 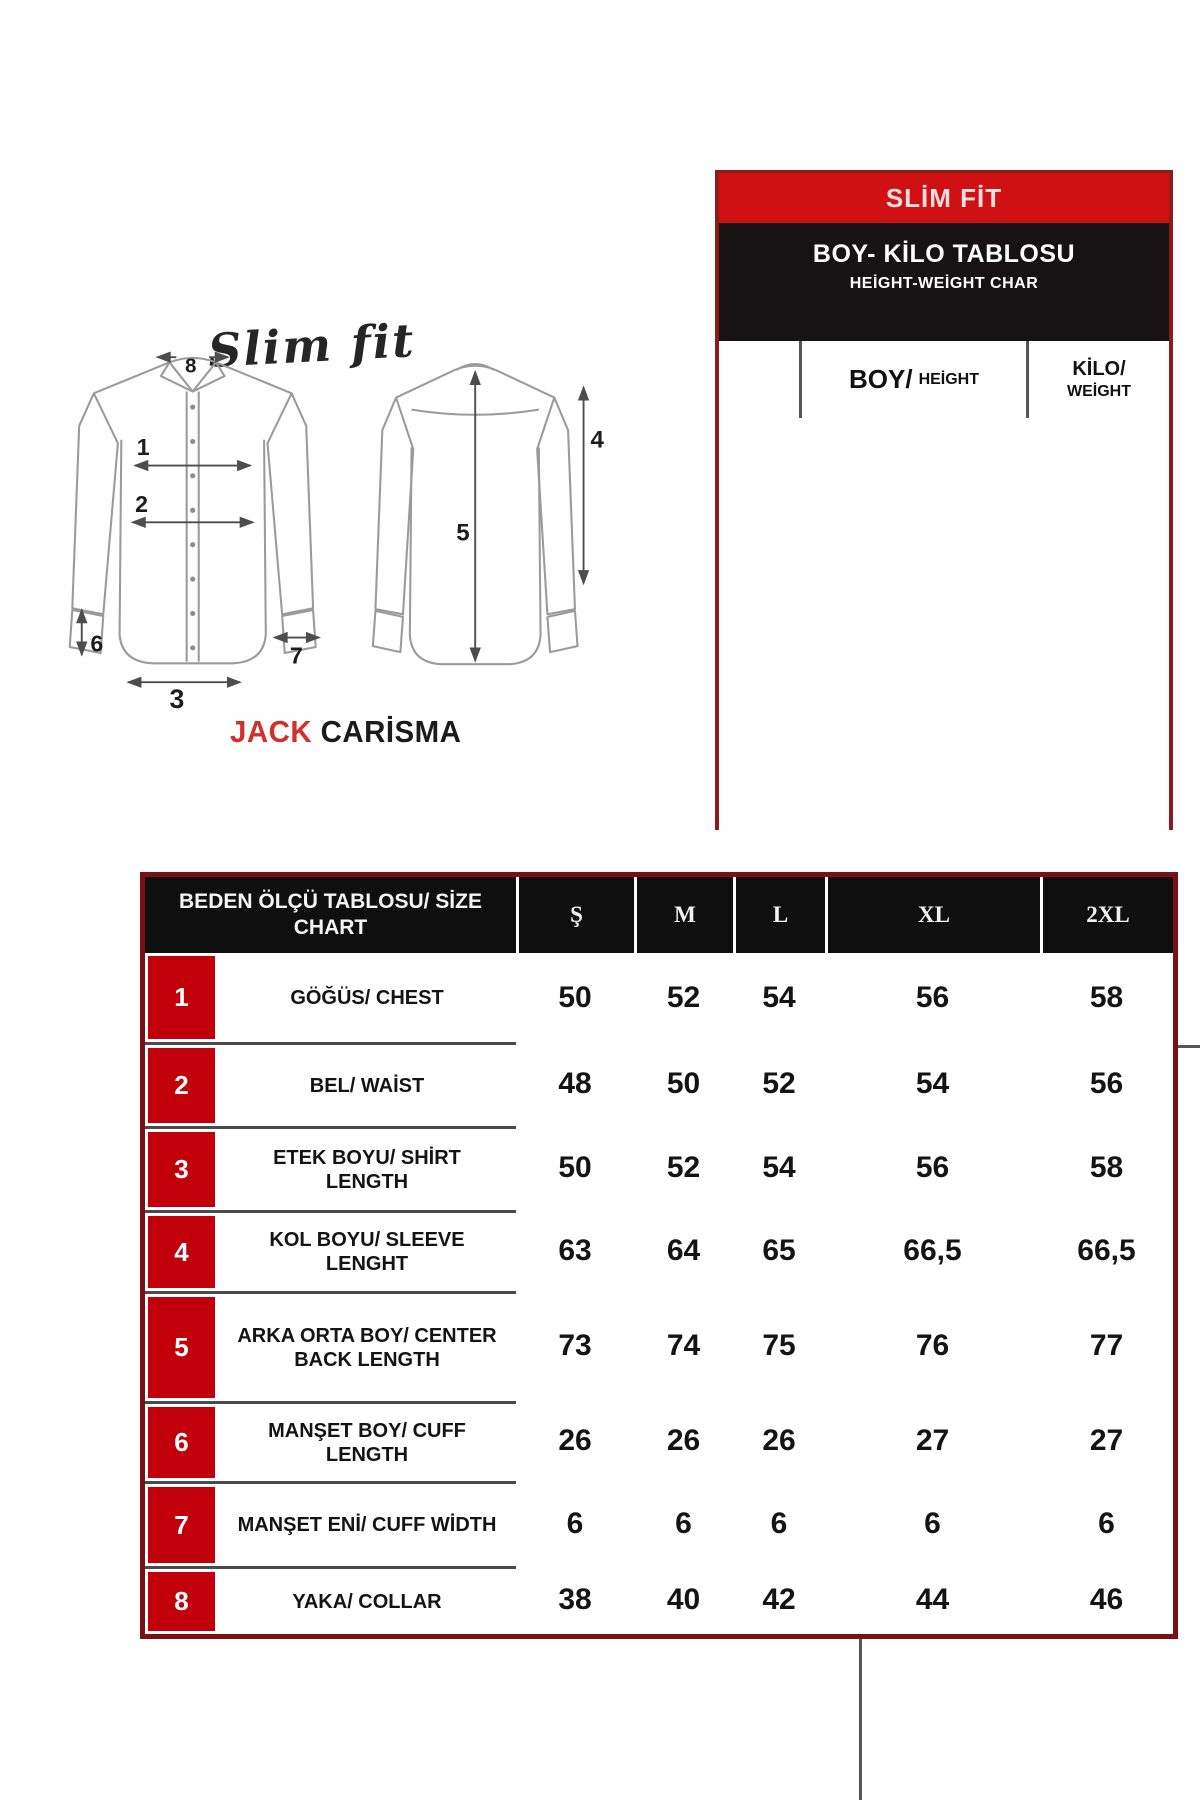 I want to click on value-xl: 54, so click(x=932, y=1083).